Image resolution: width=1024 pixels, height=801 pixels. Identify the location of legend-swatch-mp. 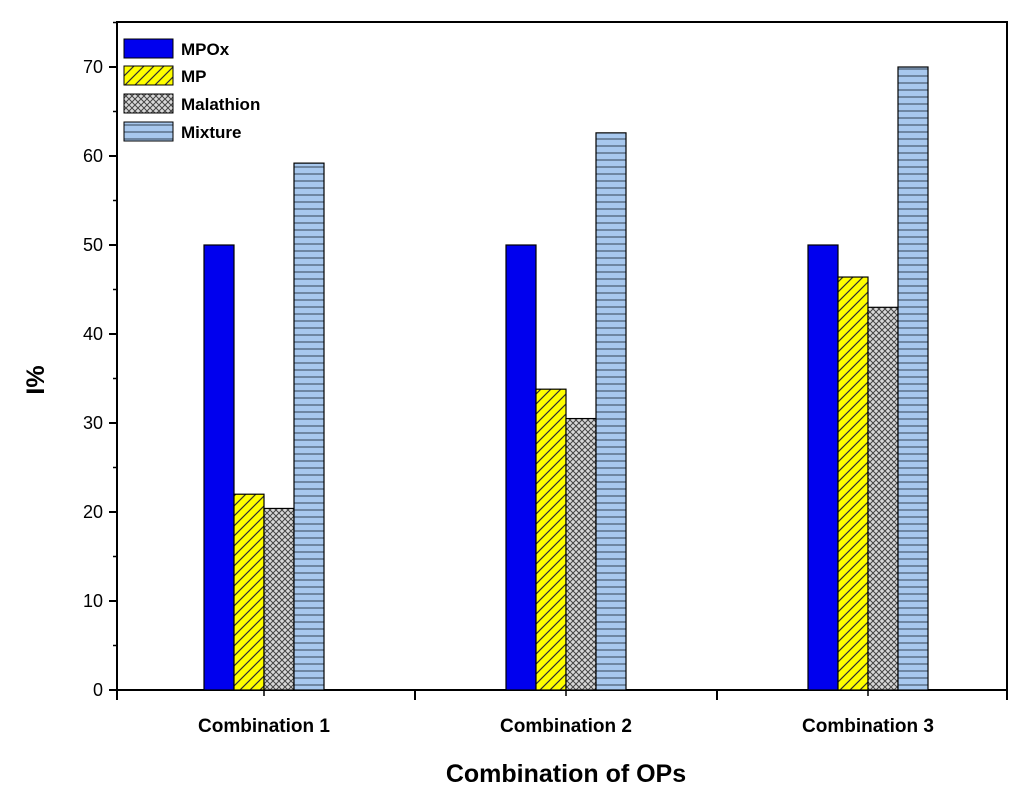
(148, 75).